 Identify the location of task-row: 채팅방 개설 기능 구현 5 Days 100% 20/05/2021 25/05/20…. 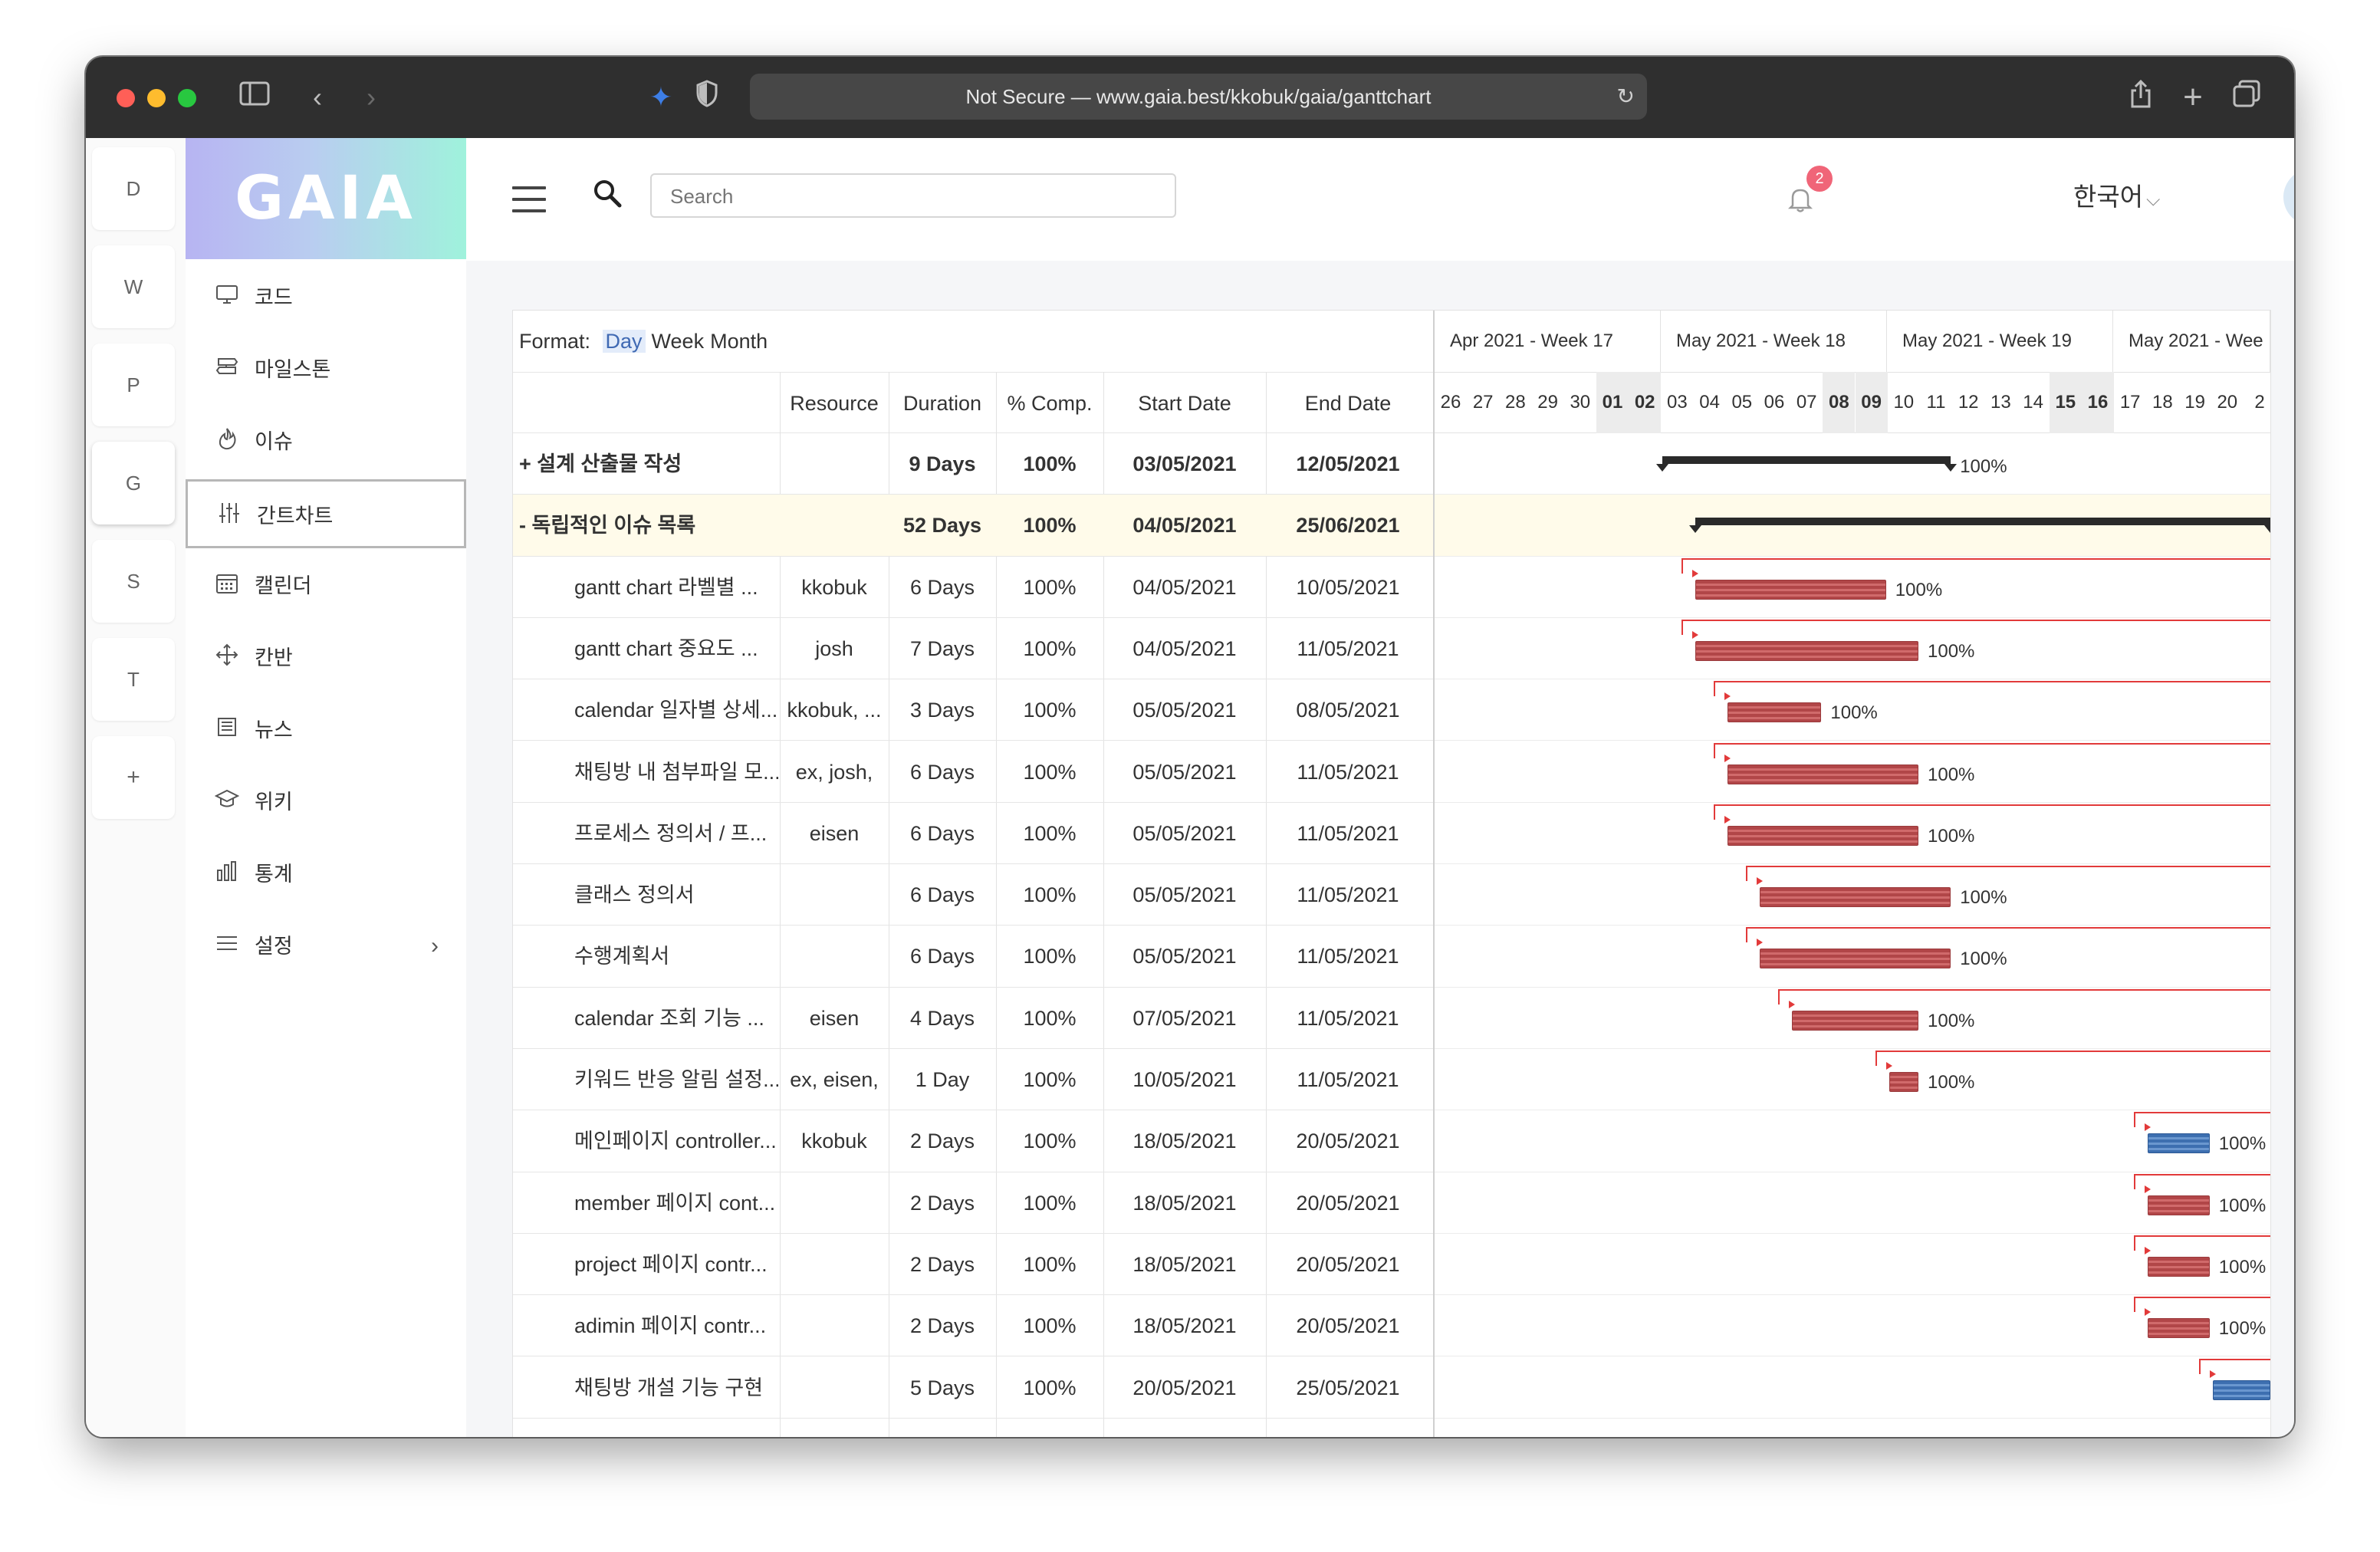
(973, 1388).